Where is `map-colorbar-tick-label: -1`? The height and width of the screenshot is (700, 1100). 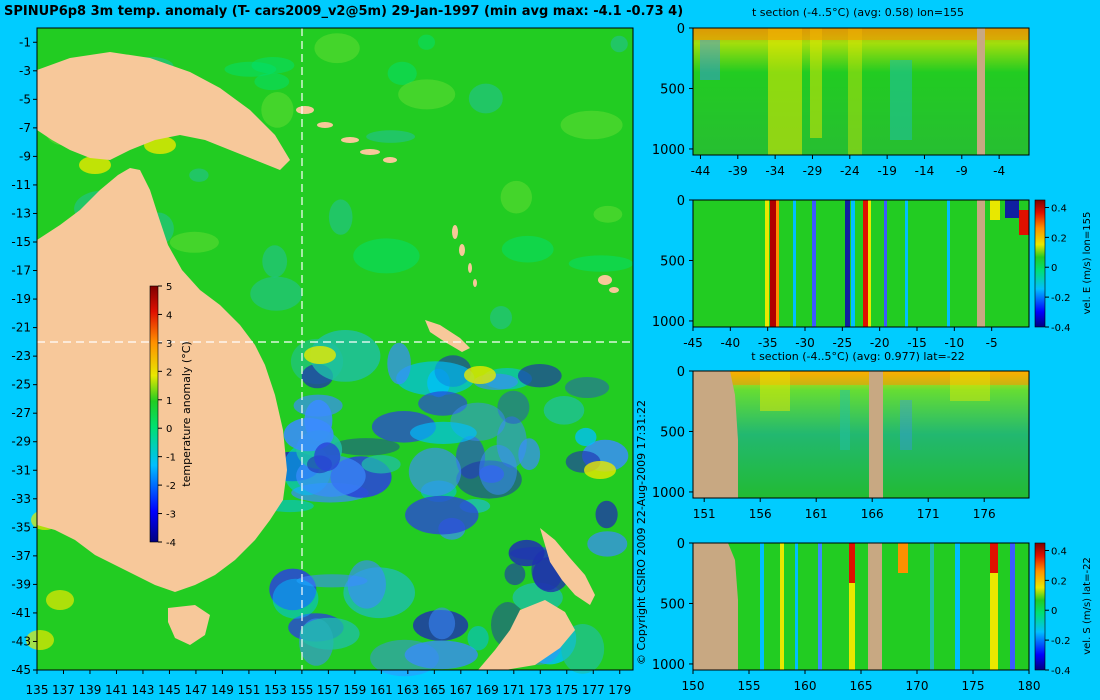 map-colorbar-tick-label: -1 is located at coordinates (171, 458).